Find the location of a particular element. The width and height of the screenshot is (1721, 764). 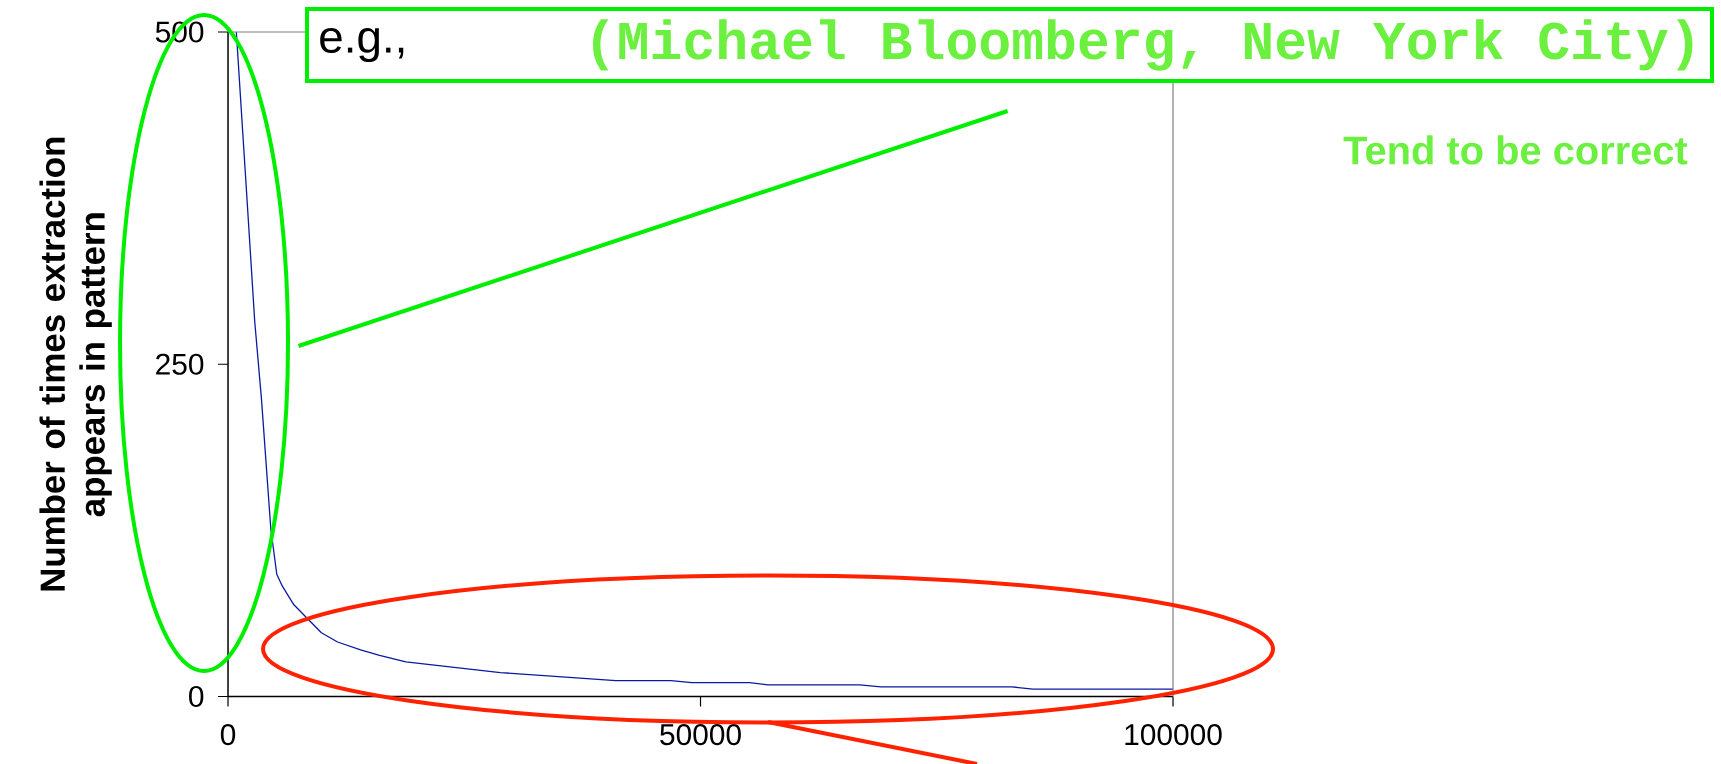

y-axis-title: Number of times extraction appears in pattern is located at coordinates (75, 364).